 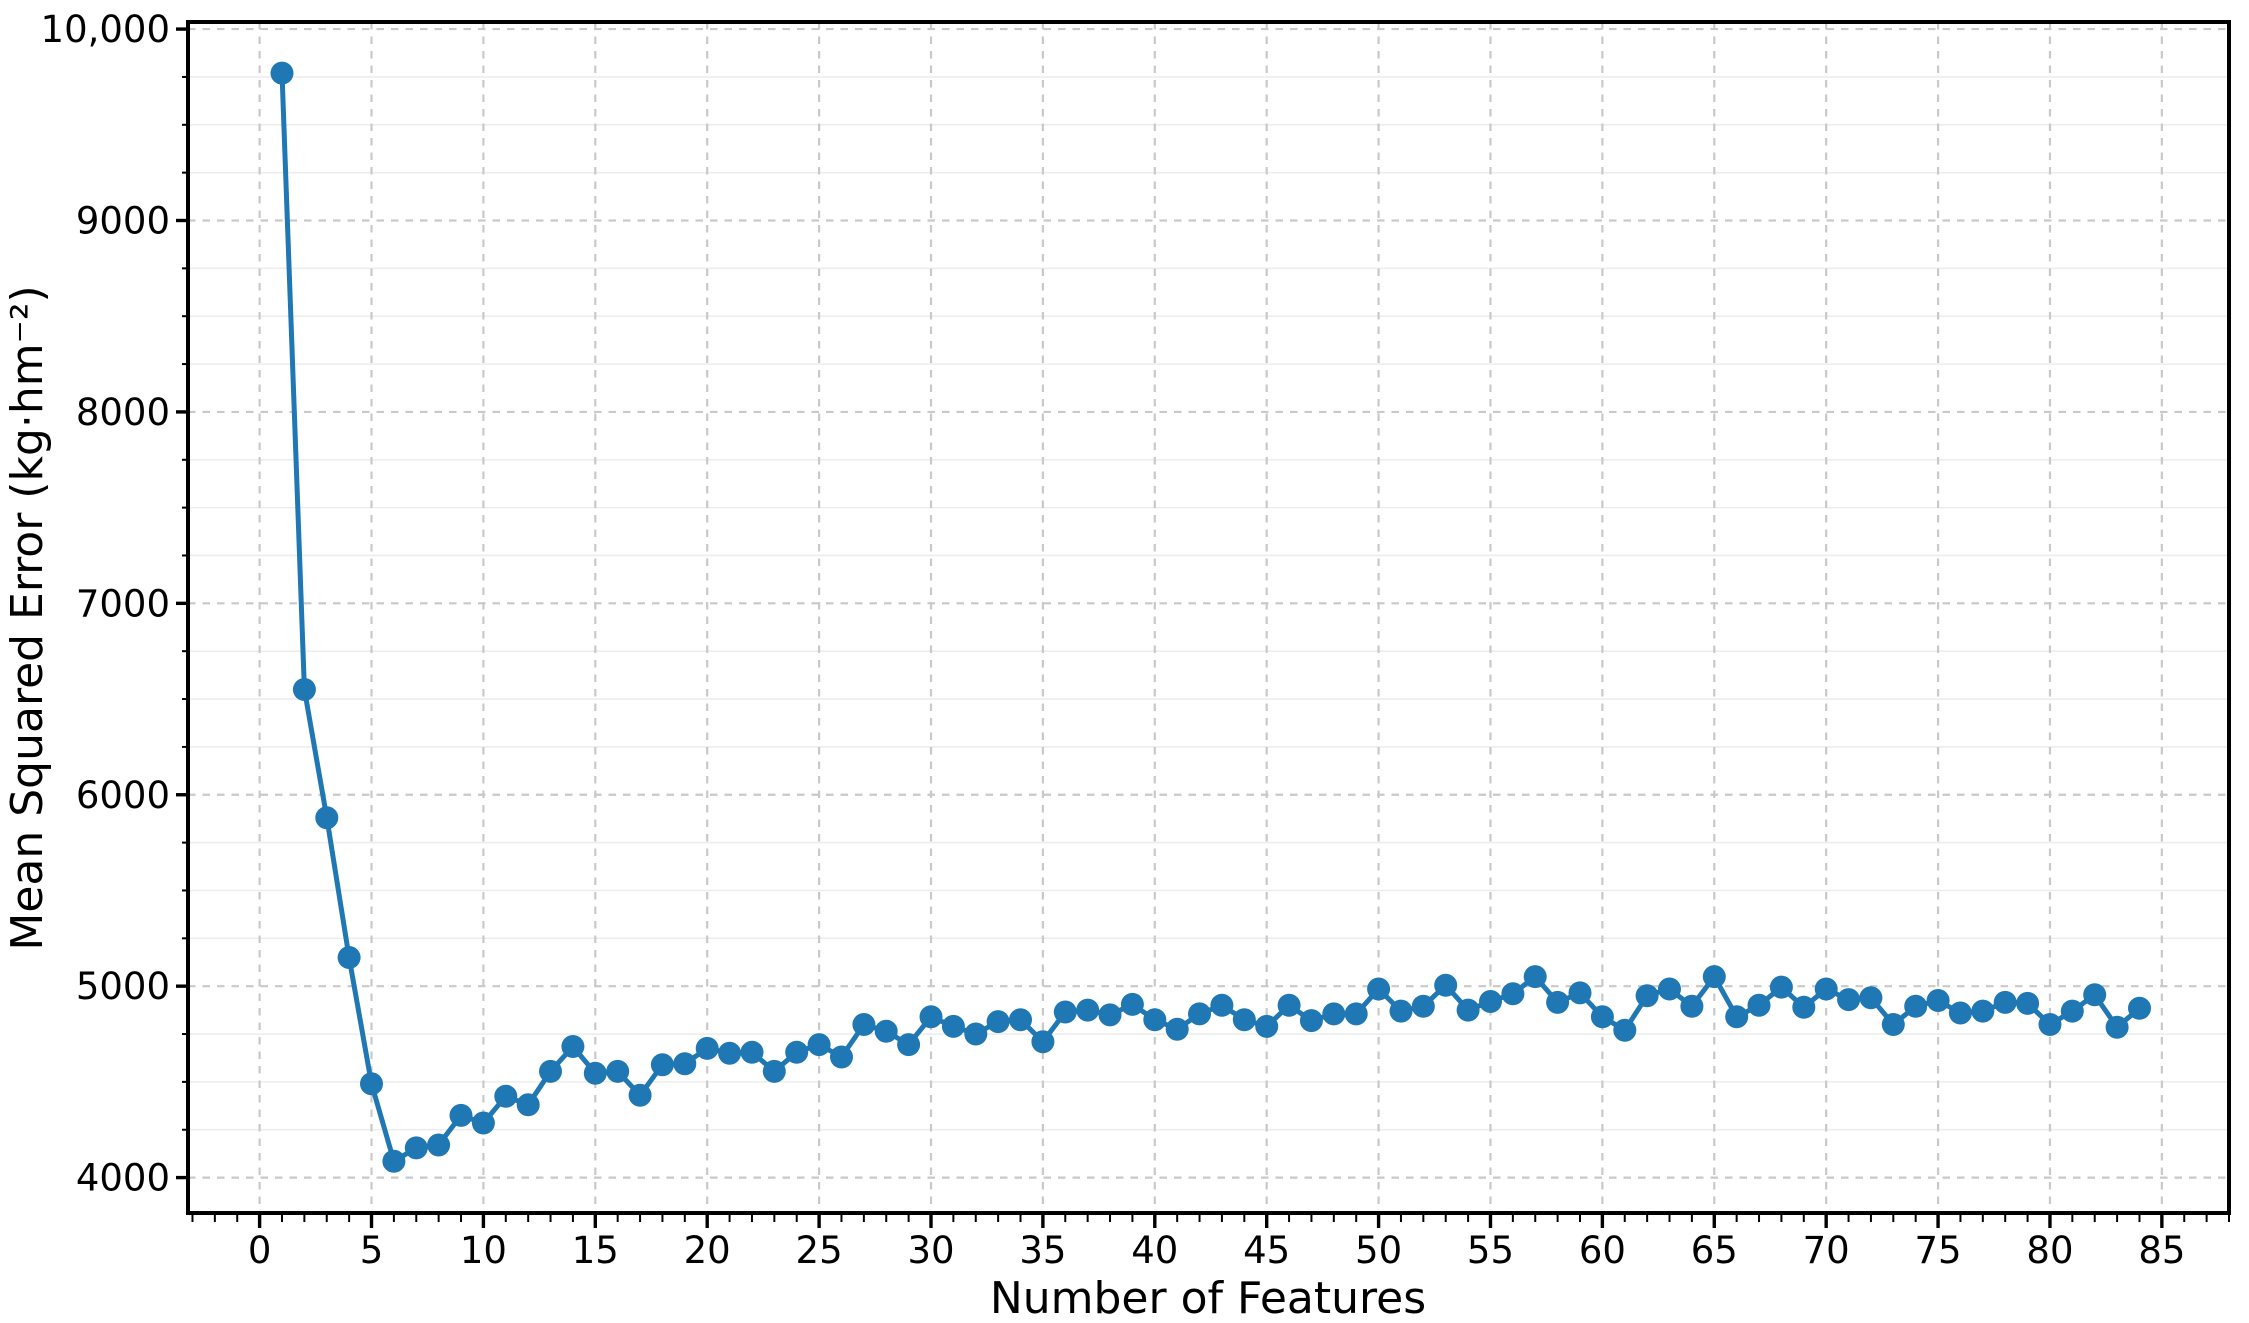 What do you see at coordinates (105, 29) in the screenshot?
I see `y-tick-label: 10,000` at bounding box center [105, 29].